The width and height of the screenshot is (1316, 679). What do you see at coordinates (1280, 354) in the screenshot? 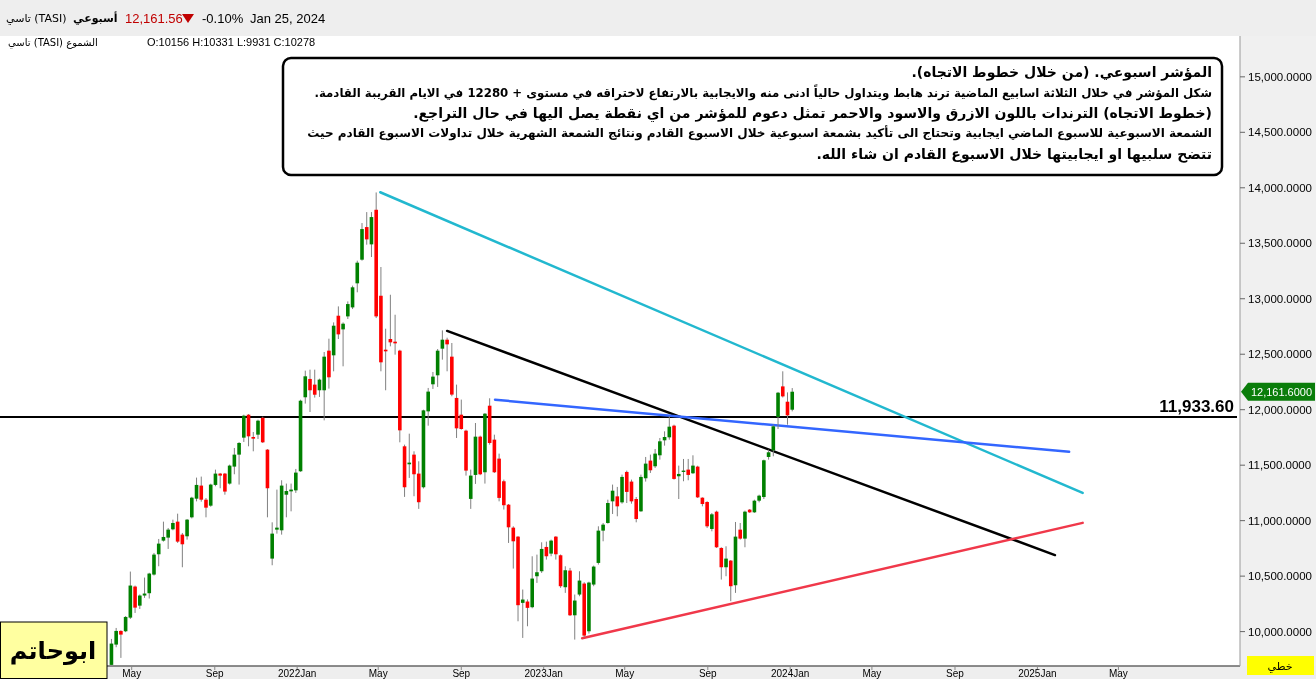
I see `y-tick-label: 12,500.0000` at bounding box center [1280, 354].